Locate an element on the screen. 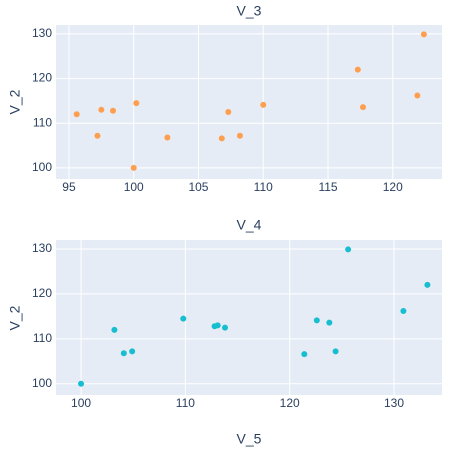  x-tick-labels: 100 110 120 130 is located at coordinates (237, 403).